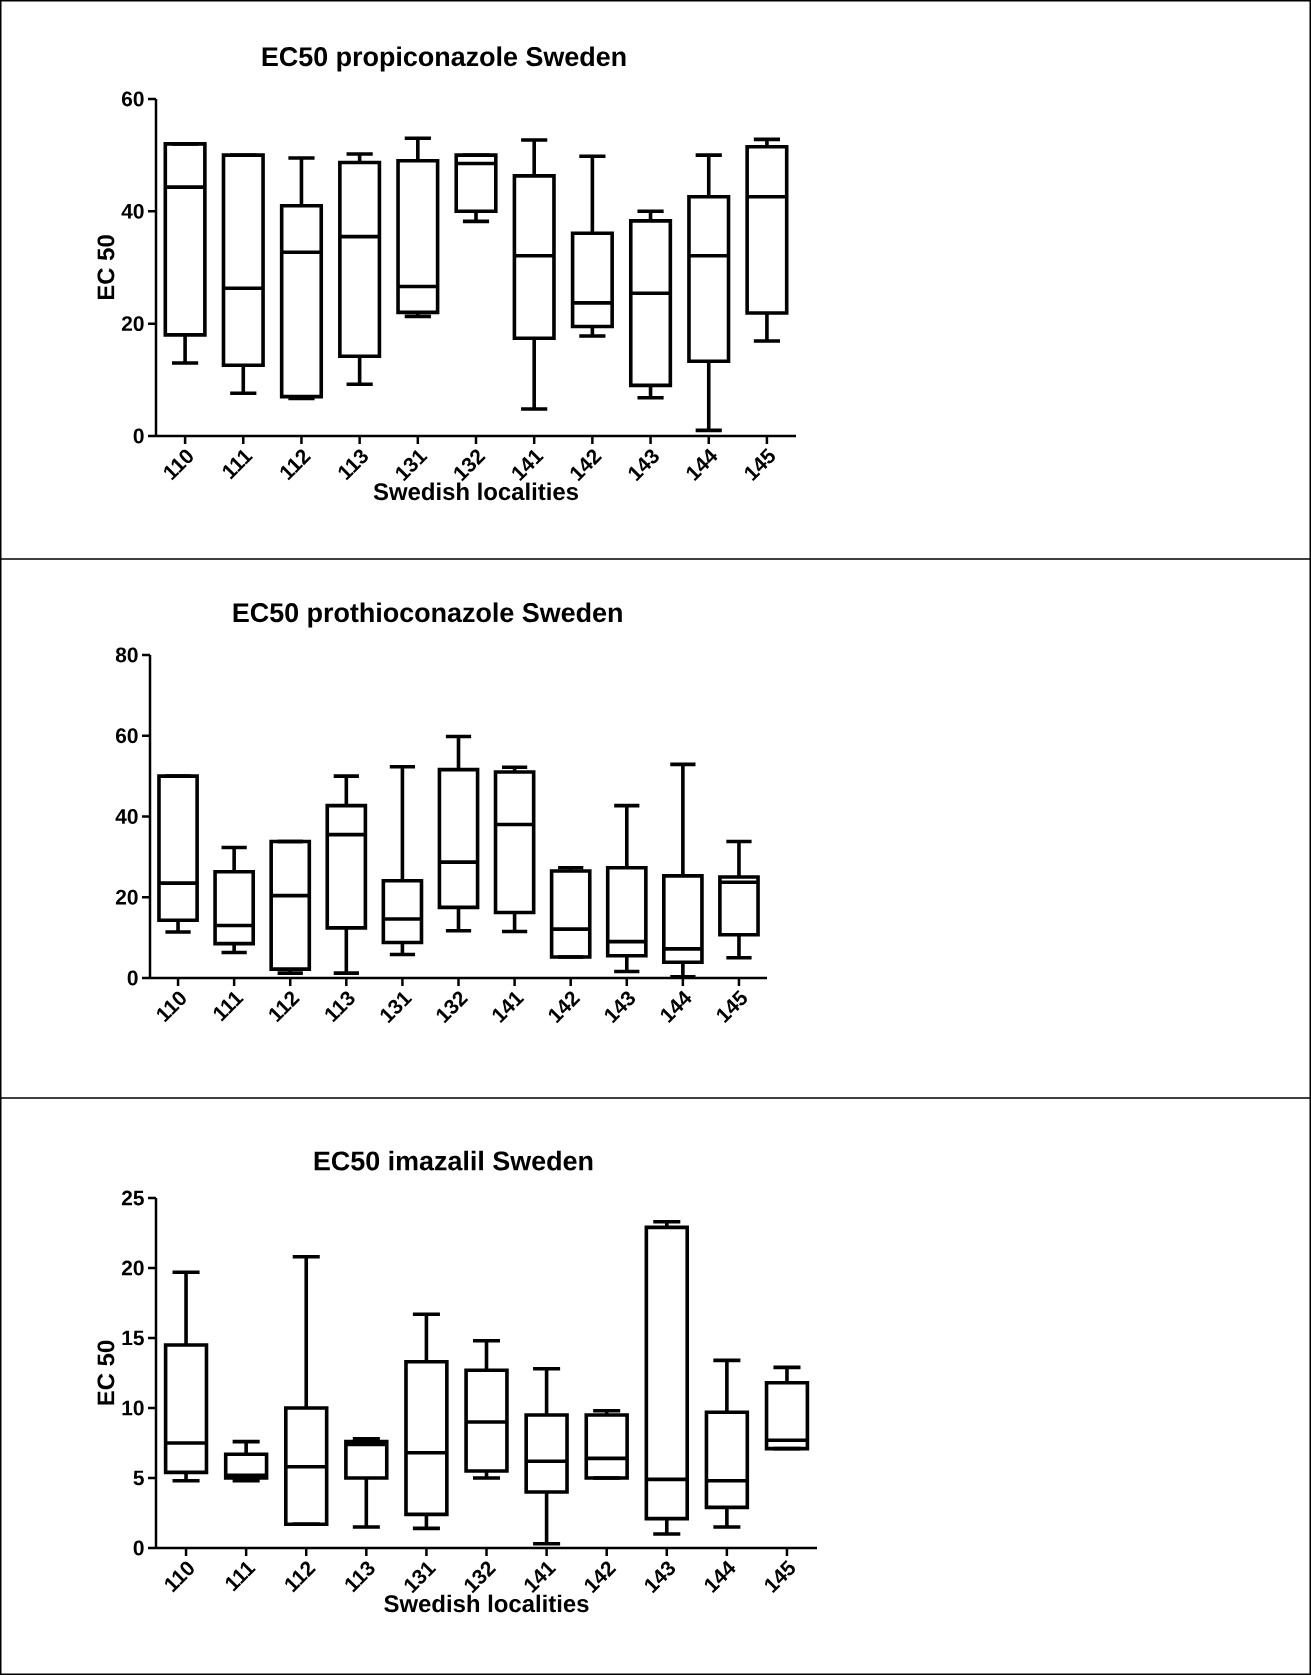 The height and width of the screenshot is (1675, 1311). What do you see at coordinates (453, 1160) in the screenshot?
I see `chart-title: EC50 imazalil Sweden` at bounding box center [453, 1160].